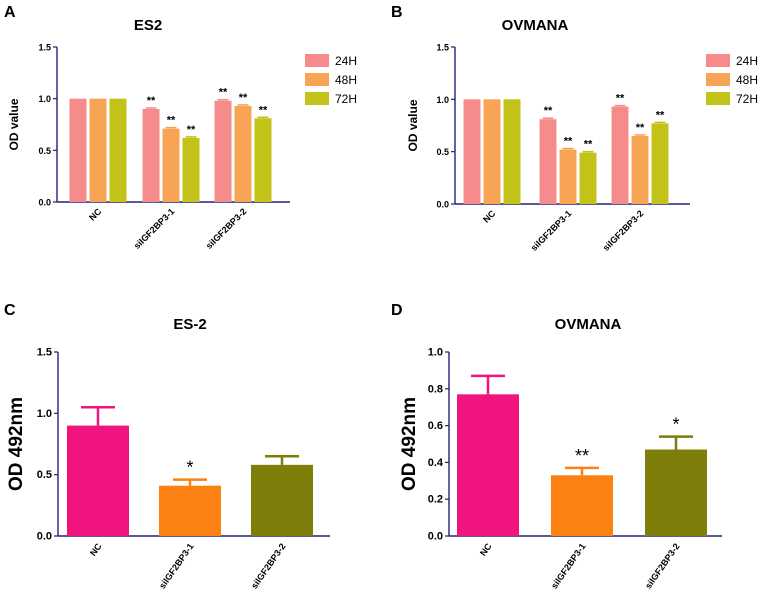 Image resolution: width=762 pixels, height=610 pixels. What do you see at coordinates (435, 389) in the screenshot?
I see `y-tick-label: 0.8` at bounding box center [435, 389].